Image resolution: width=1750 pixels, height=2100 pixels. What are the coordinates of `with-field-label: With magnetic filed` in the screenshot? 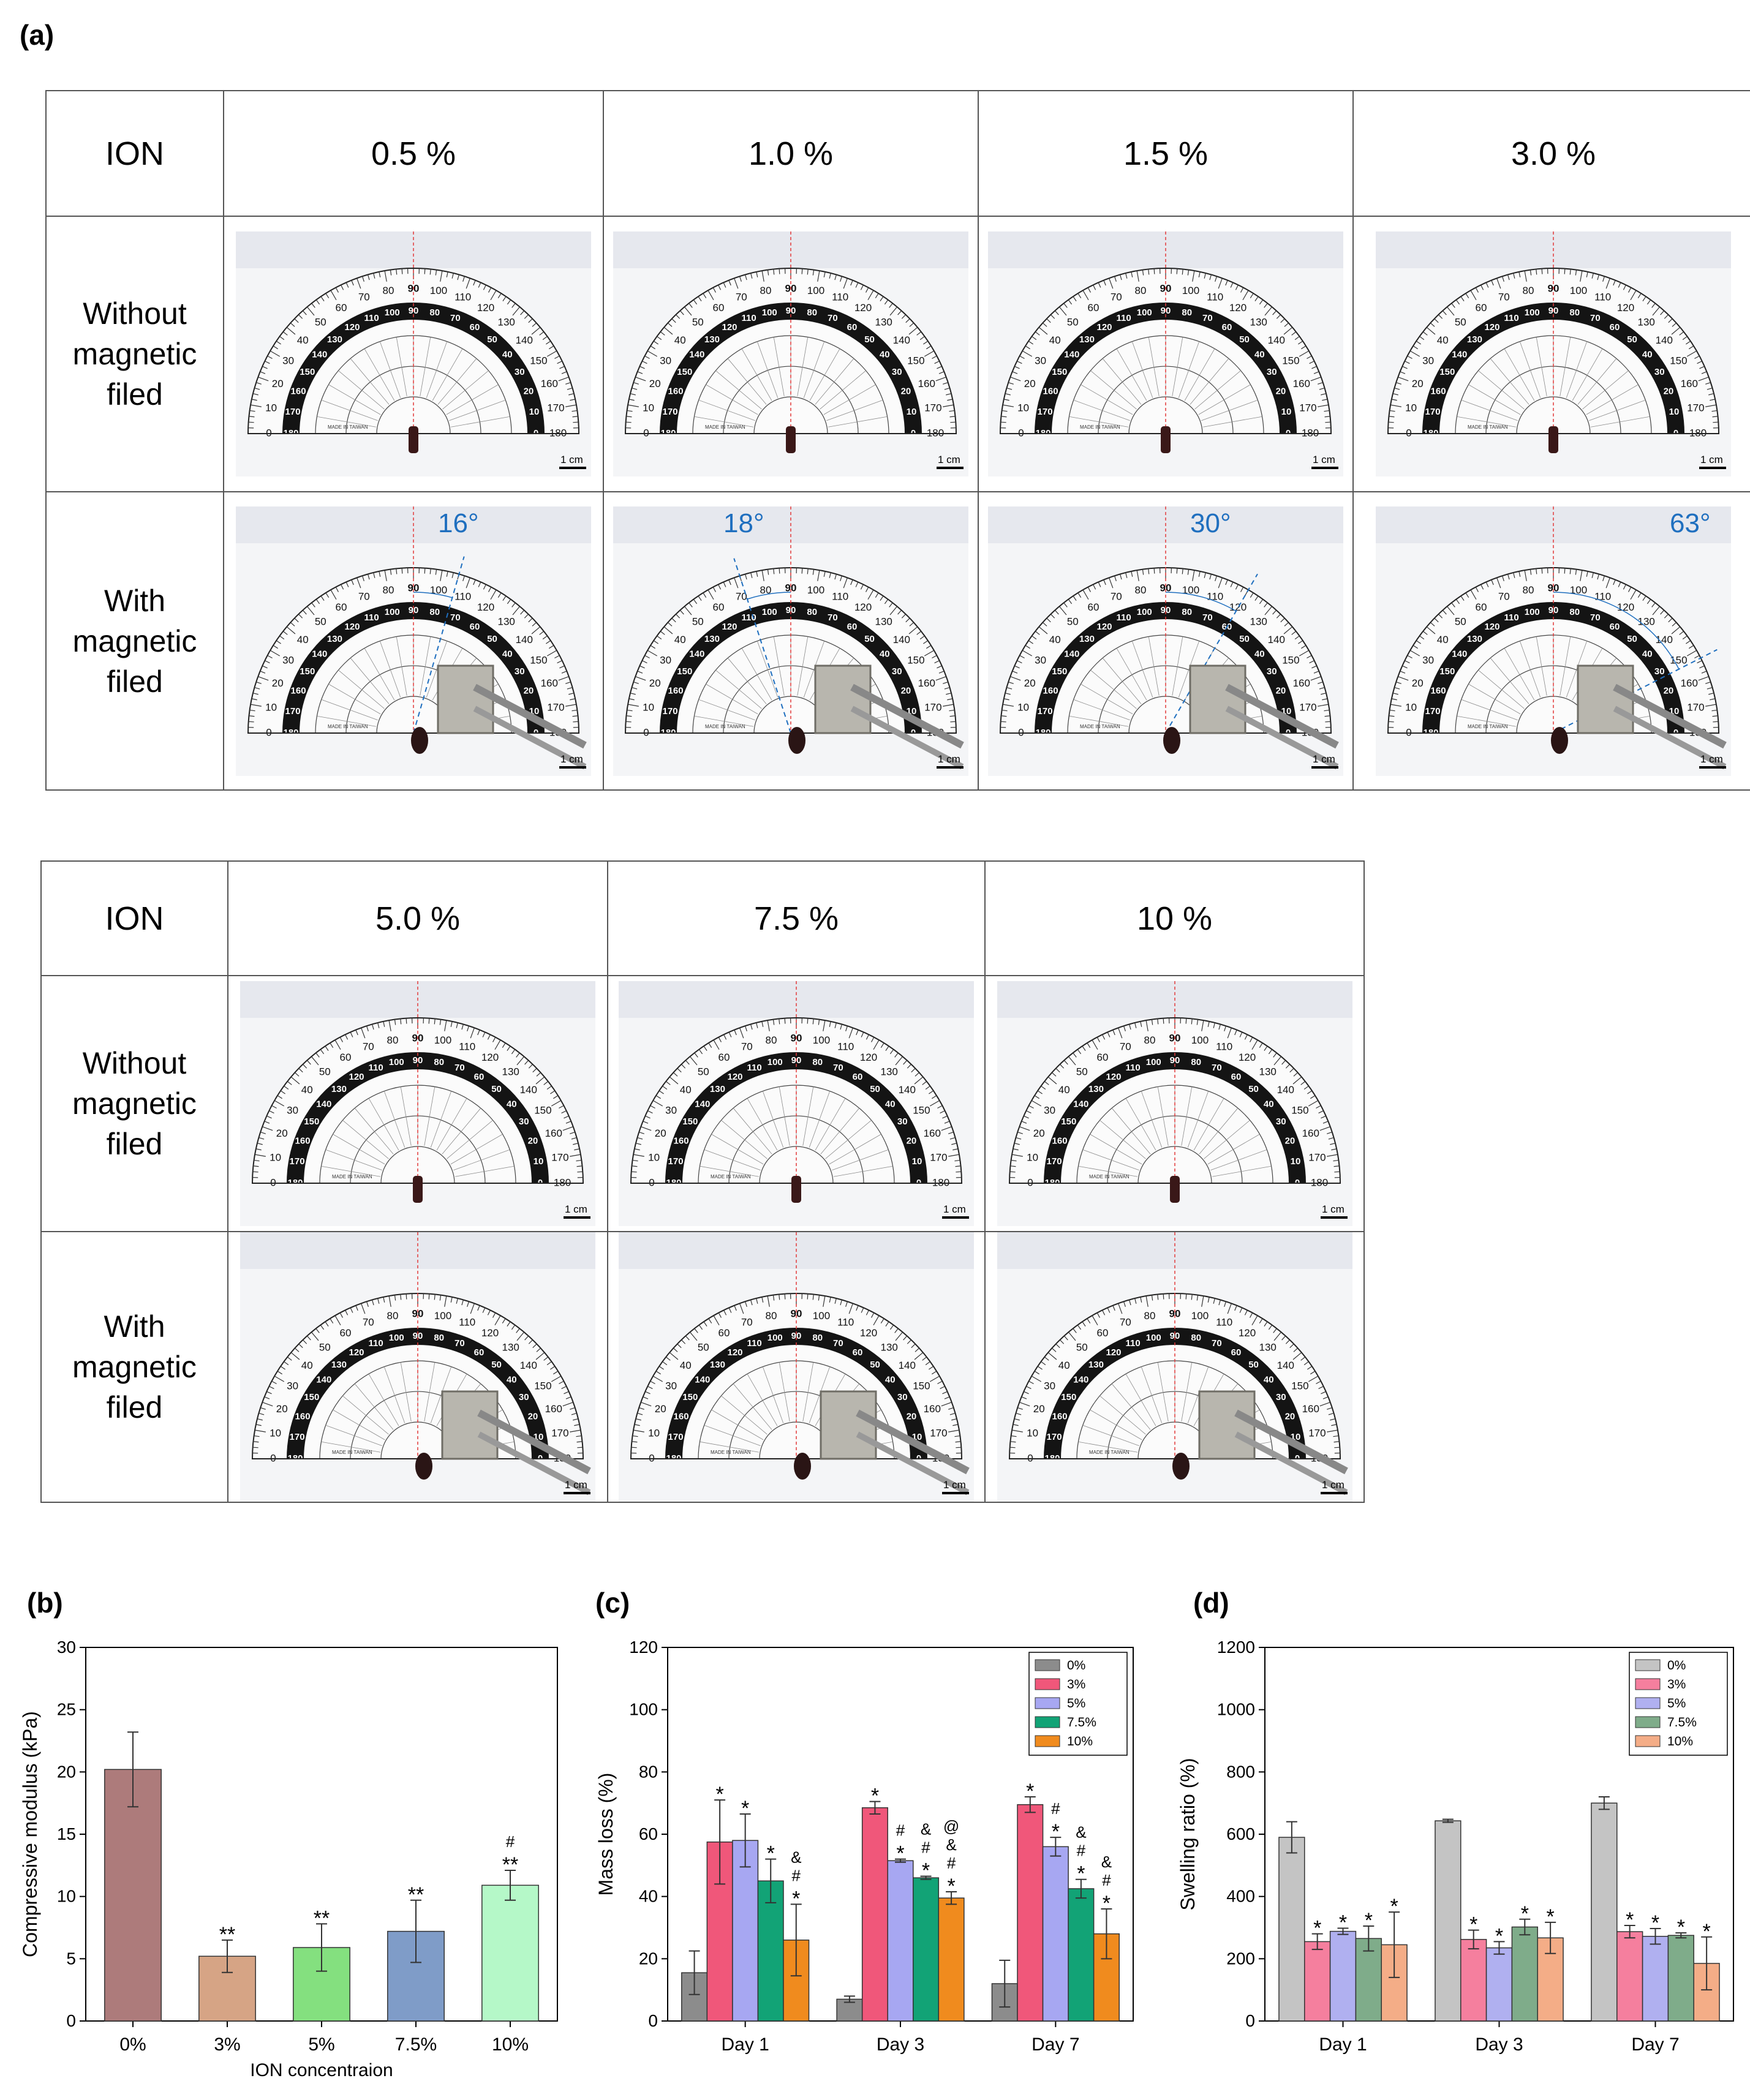 It's located at (135, 641).